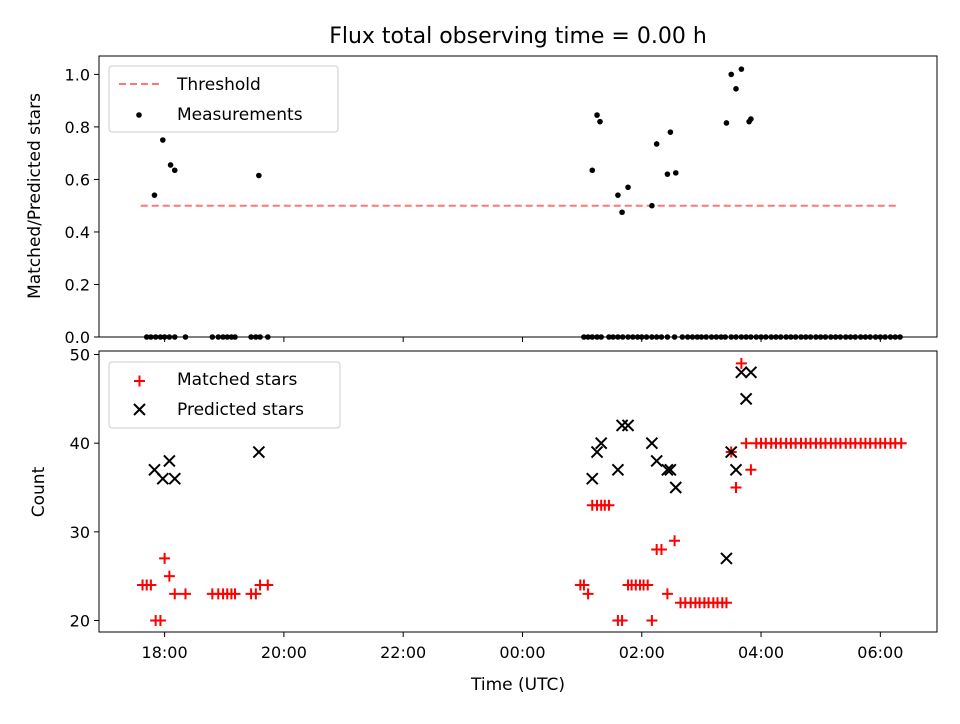 Image resolution: width=960 pixels, height=724 pixels. I want to click on top-y-tick-label: 0.8, so click(77, 127).